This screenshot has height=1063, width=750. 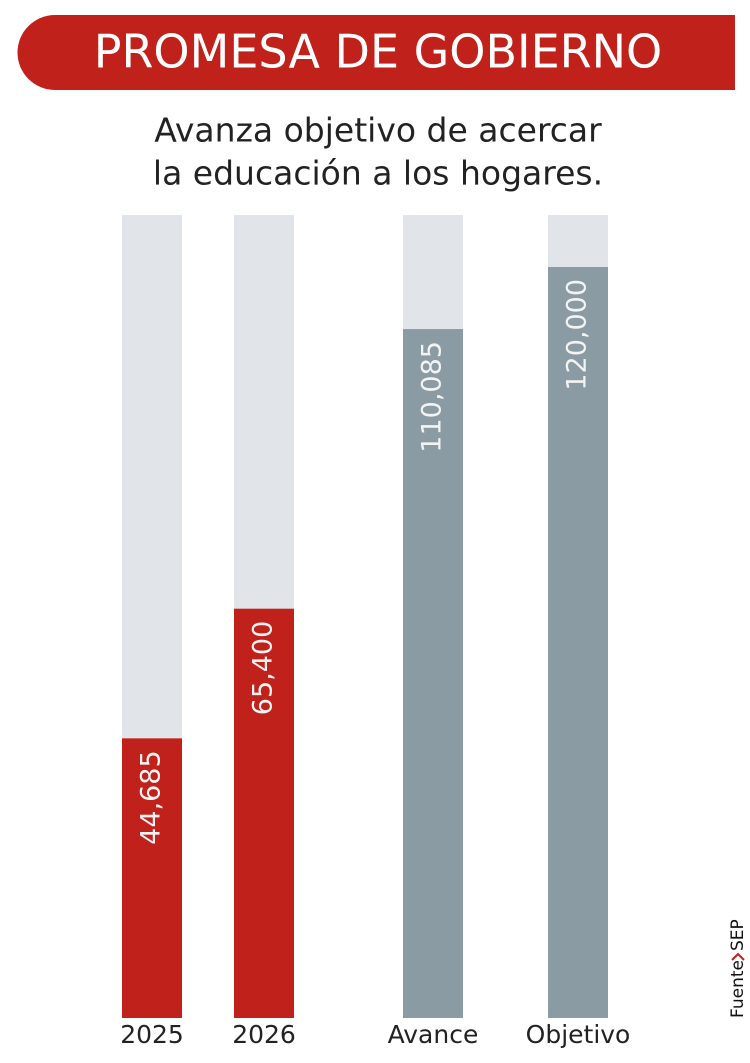 I want to click on source-arrow, so click(x=738, y=956).